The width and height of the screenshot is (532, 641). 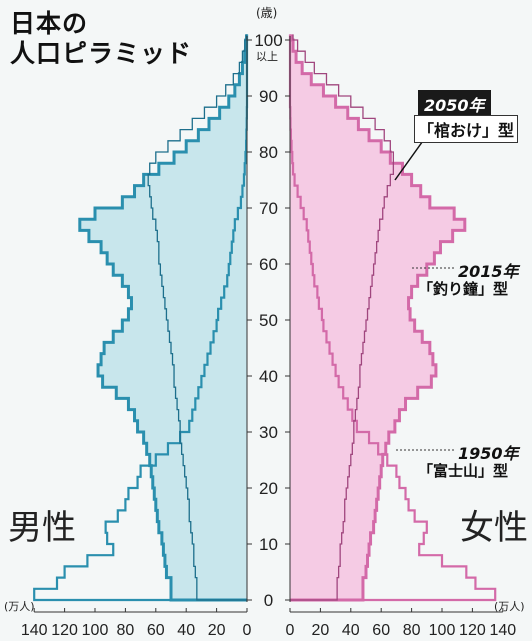 I want to click on female-value-tick-label: 80, so click(x=412, y=630).